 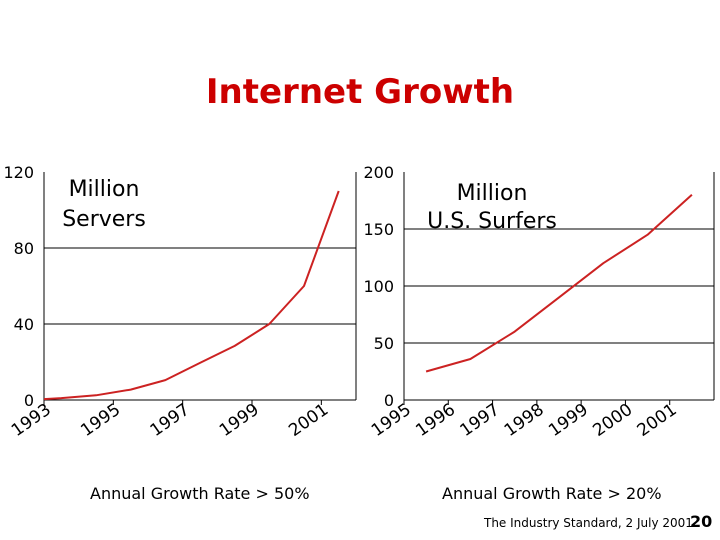 What do you see at coordinates (378, 172) in the screenshot?
I see `surfers-y-tick-label: 200` at bounding box center [378, 172].